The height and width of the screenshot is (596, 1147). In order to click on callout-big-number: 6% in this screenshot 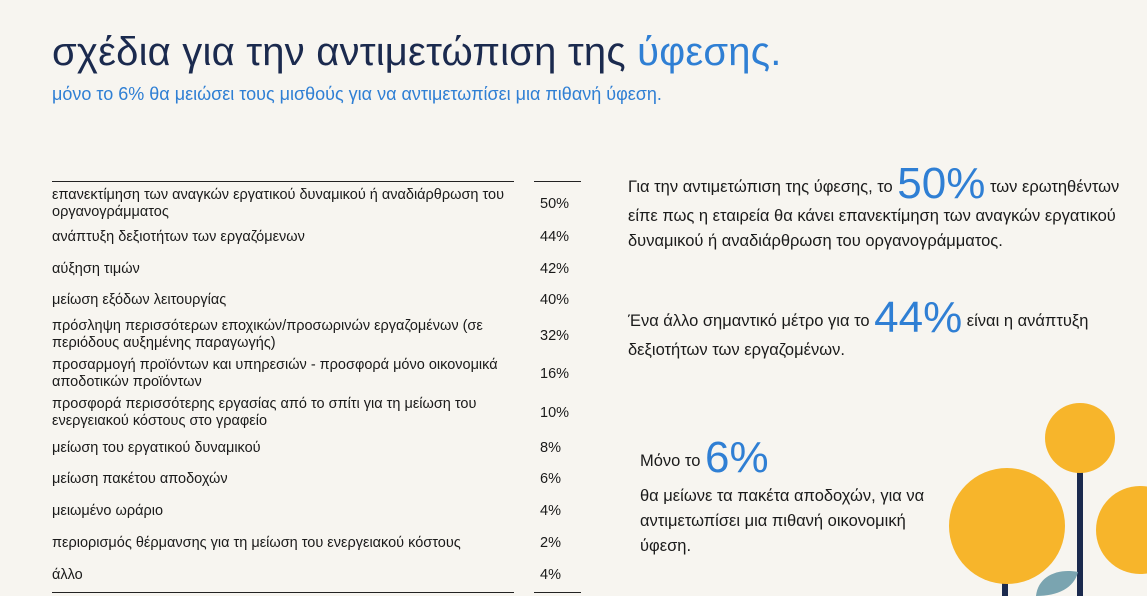, I will do `click(736, 457)`.